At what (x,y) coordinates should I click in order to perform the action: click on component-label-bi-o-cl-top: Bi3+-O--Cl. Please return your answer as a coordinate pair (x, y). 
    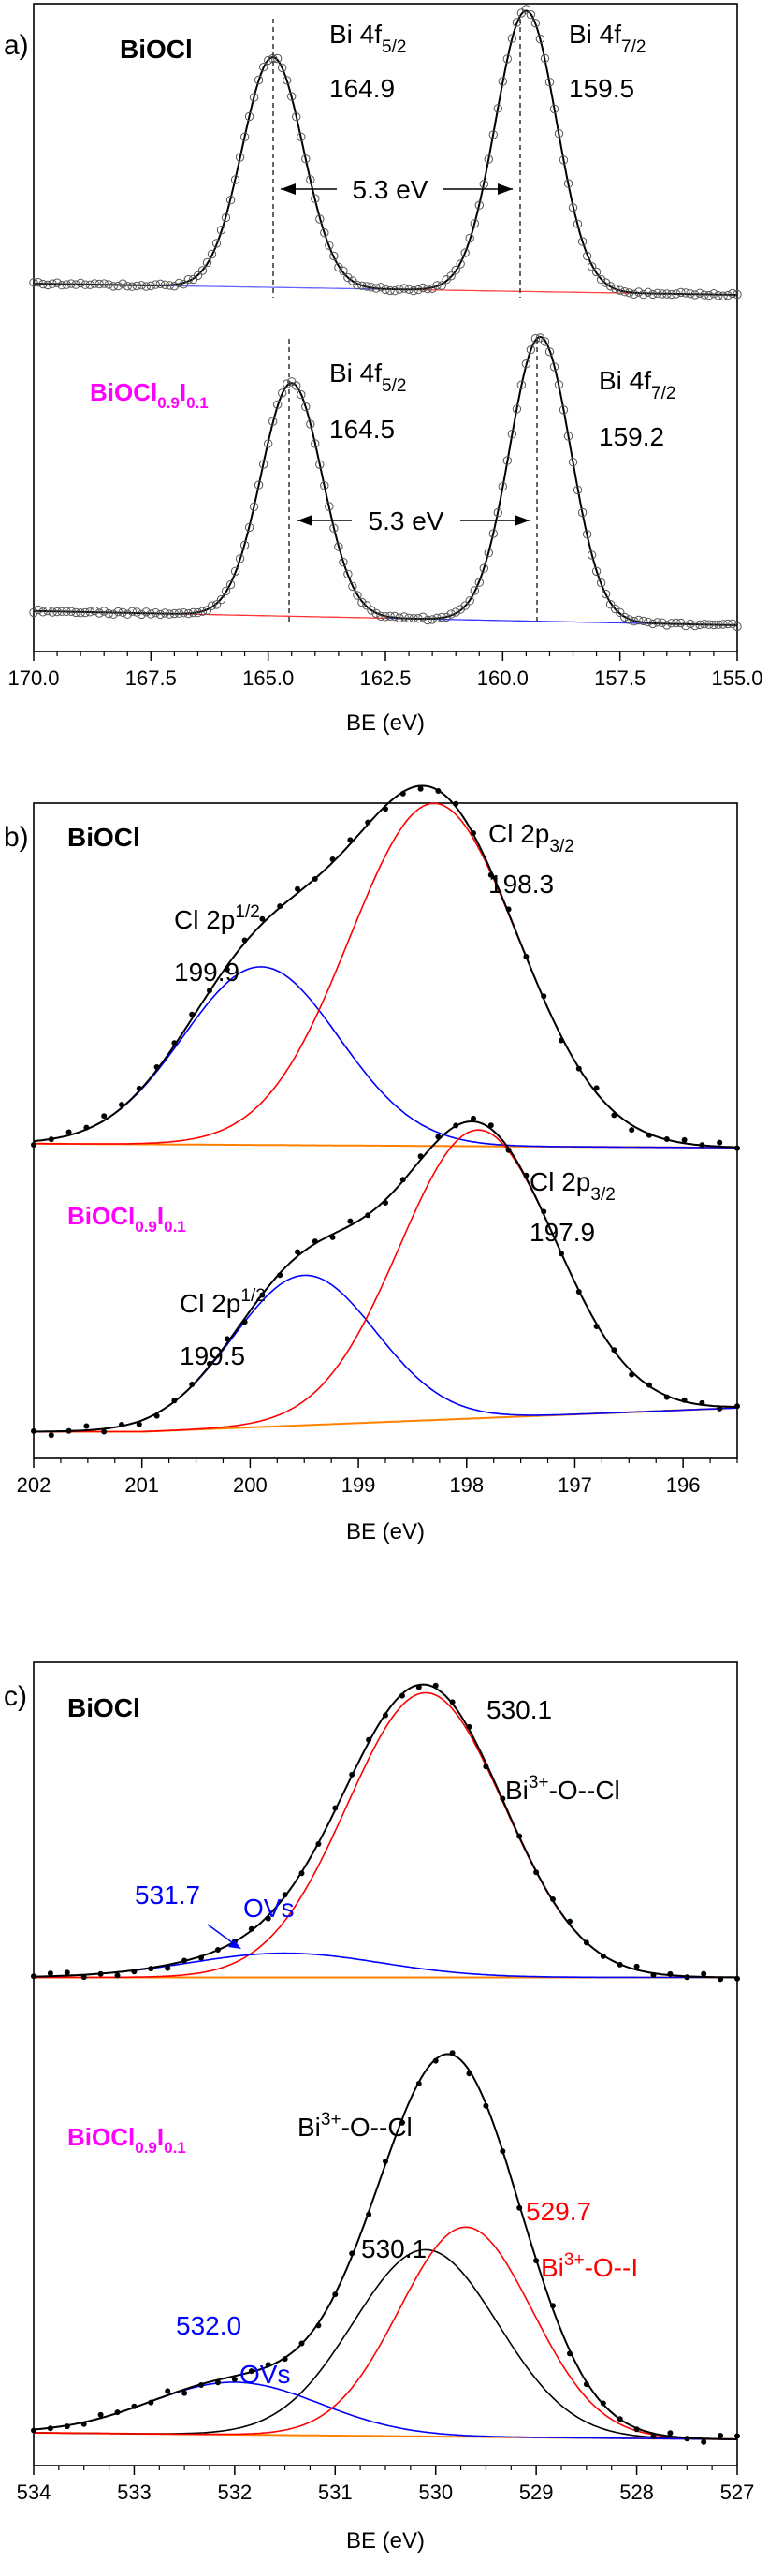
    Looking at the image, I should click on (562, 1789).